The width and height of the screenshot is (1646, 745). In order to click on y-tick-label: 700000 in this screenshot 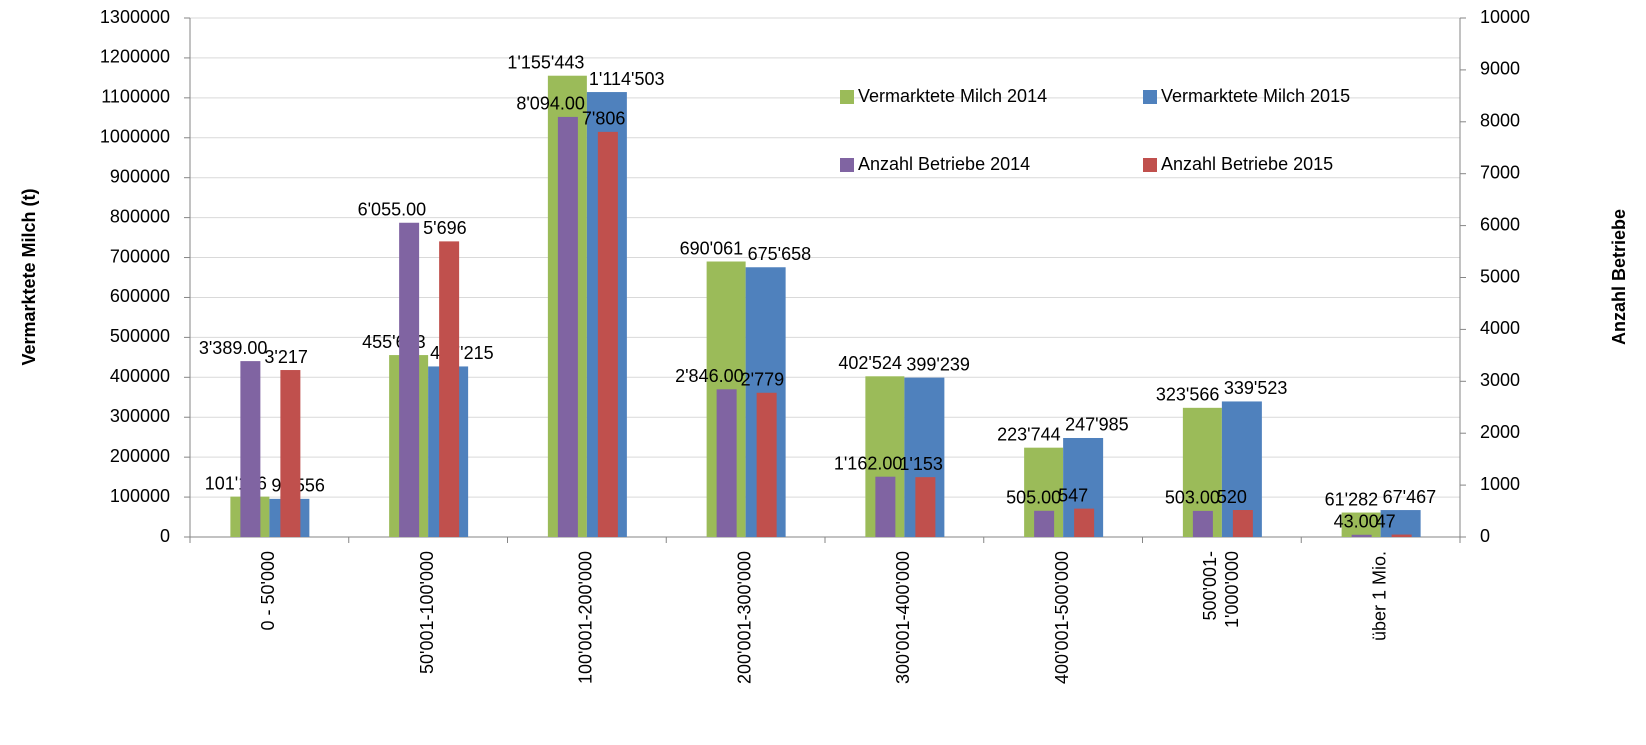, I will do `click(140, 256)`.